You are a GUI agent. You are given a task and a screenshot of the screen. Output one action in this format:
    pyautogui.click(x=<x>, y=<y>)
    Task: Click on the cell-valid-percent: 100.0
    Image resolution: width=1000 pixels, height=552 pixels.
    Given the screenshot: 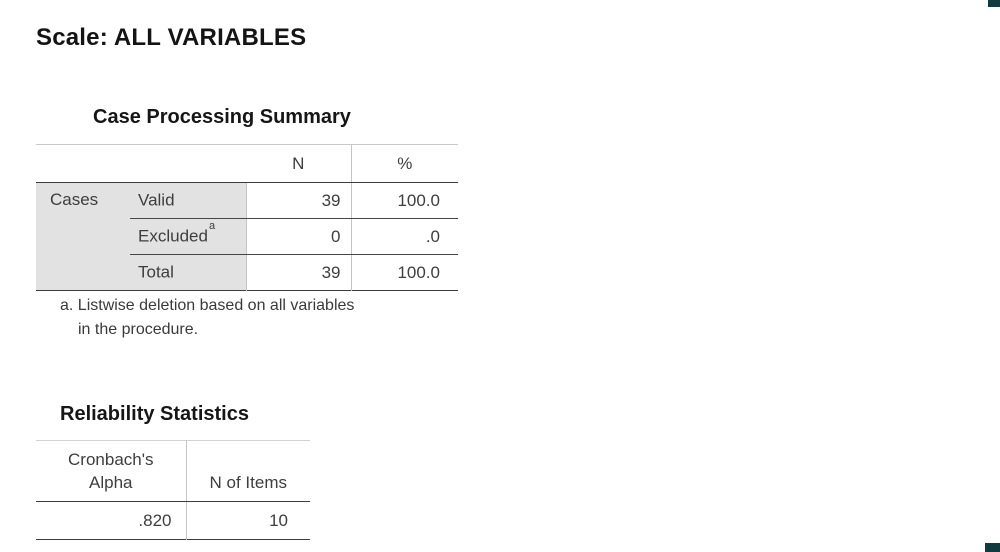 What is the action you would take?
    pyautogui.click(x=404, y=200)
    